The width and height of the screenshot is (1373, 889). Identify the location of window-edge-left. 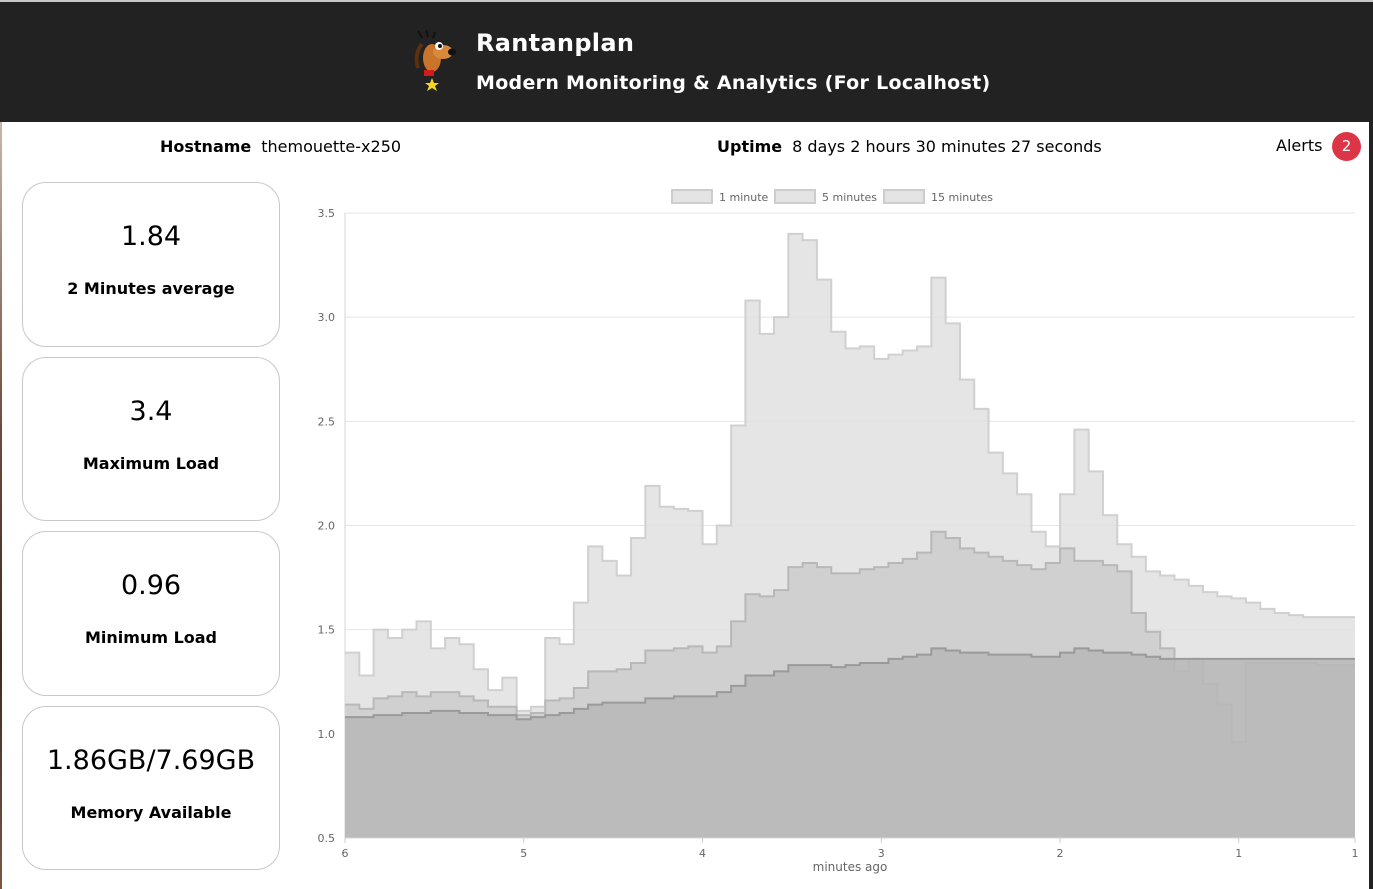
(1, 505).